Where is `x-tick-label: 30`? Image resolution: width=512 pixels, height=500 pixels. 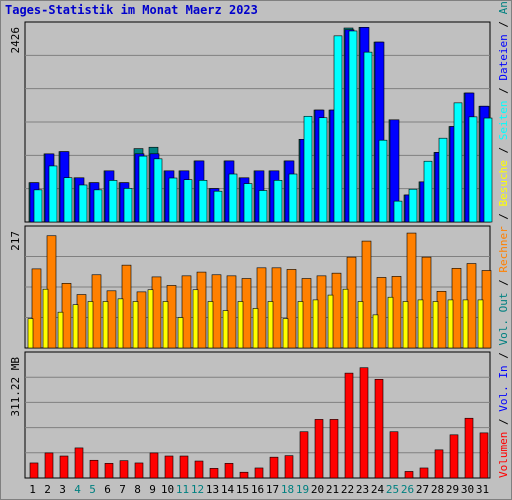
x-tick-label: 30 is located at coordinates (467, 489).